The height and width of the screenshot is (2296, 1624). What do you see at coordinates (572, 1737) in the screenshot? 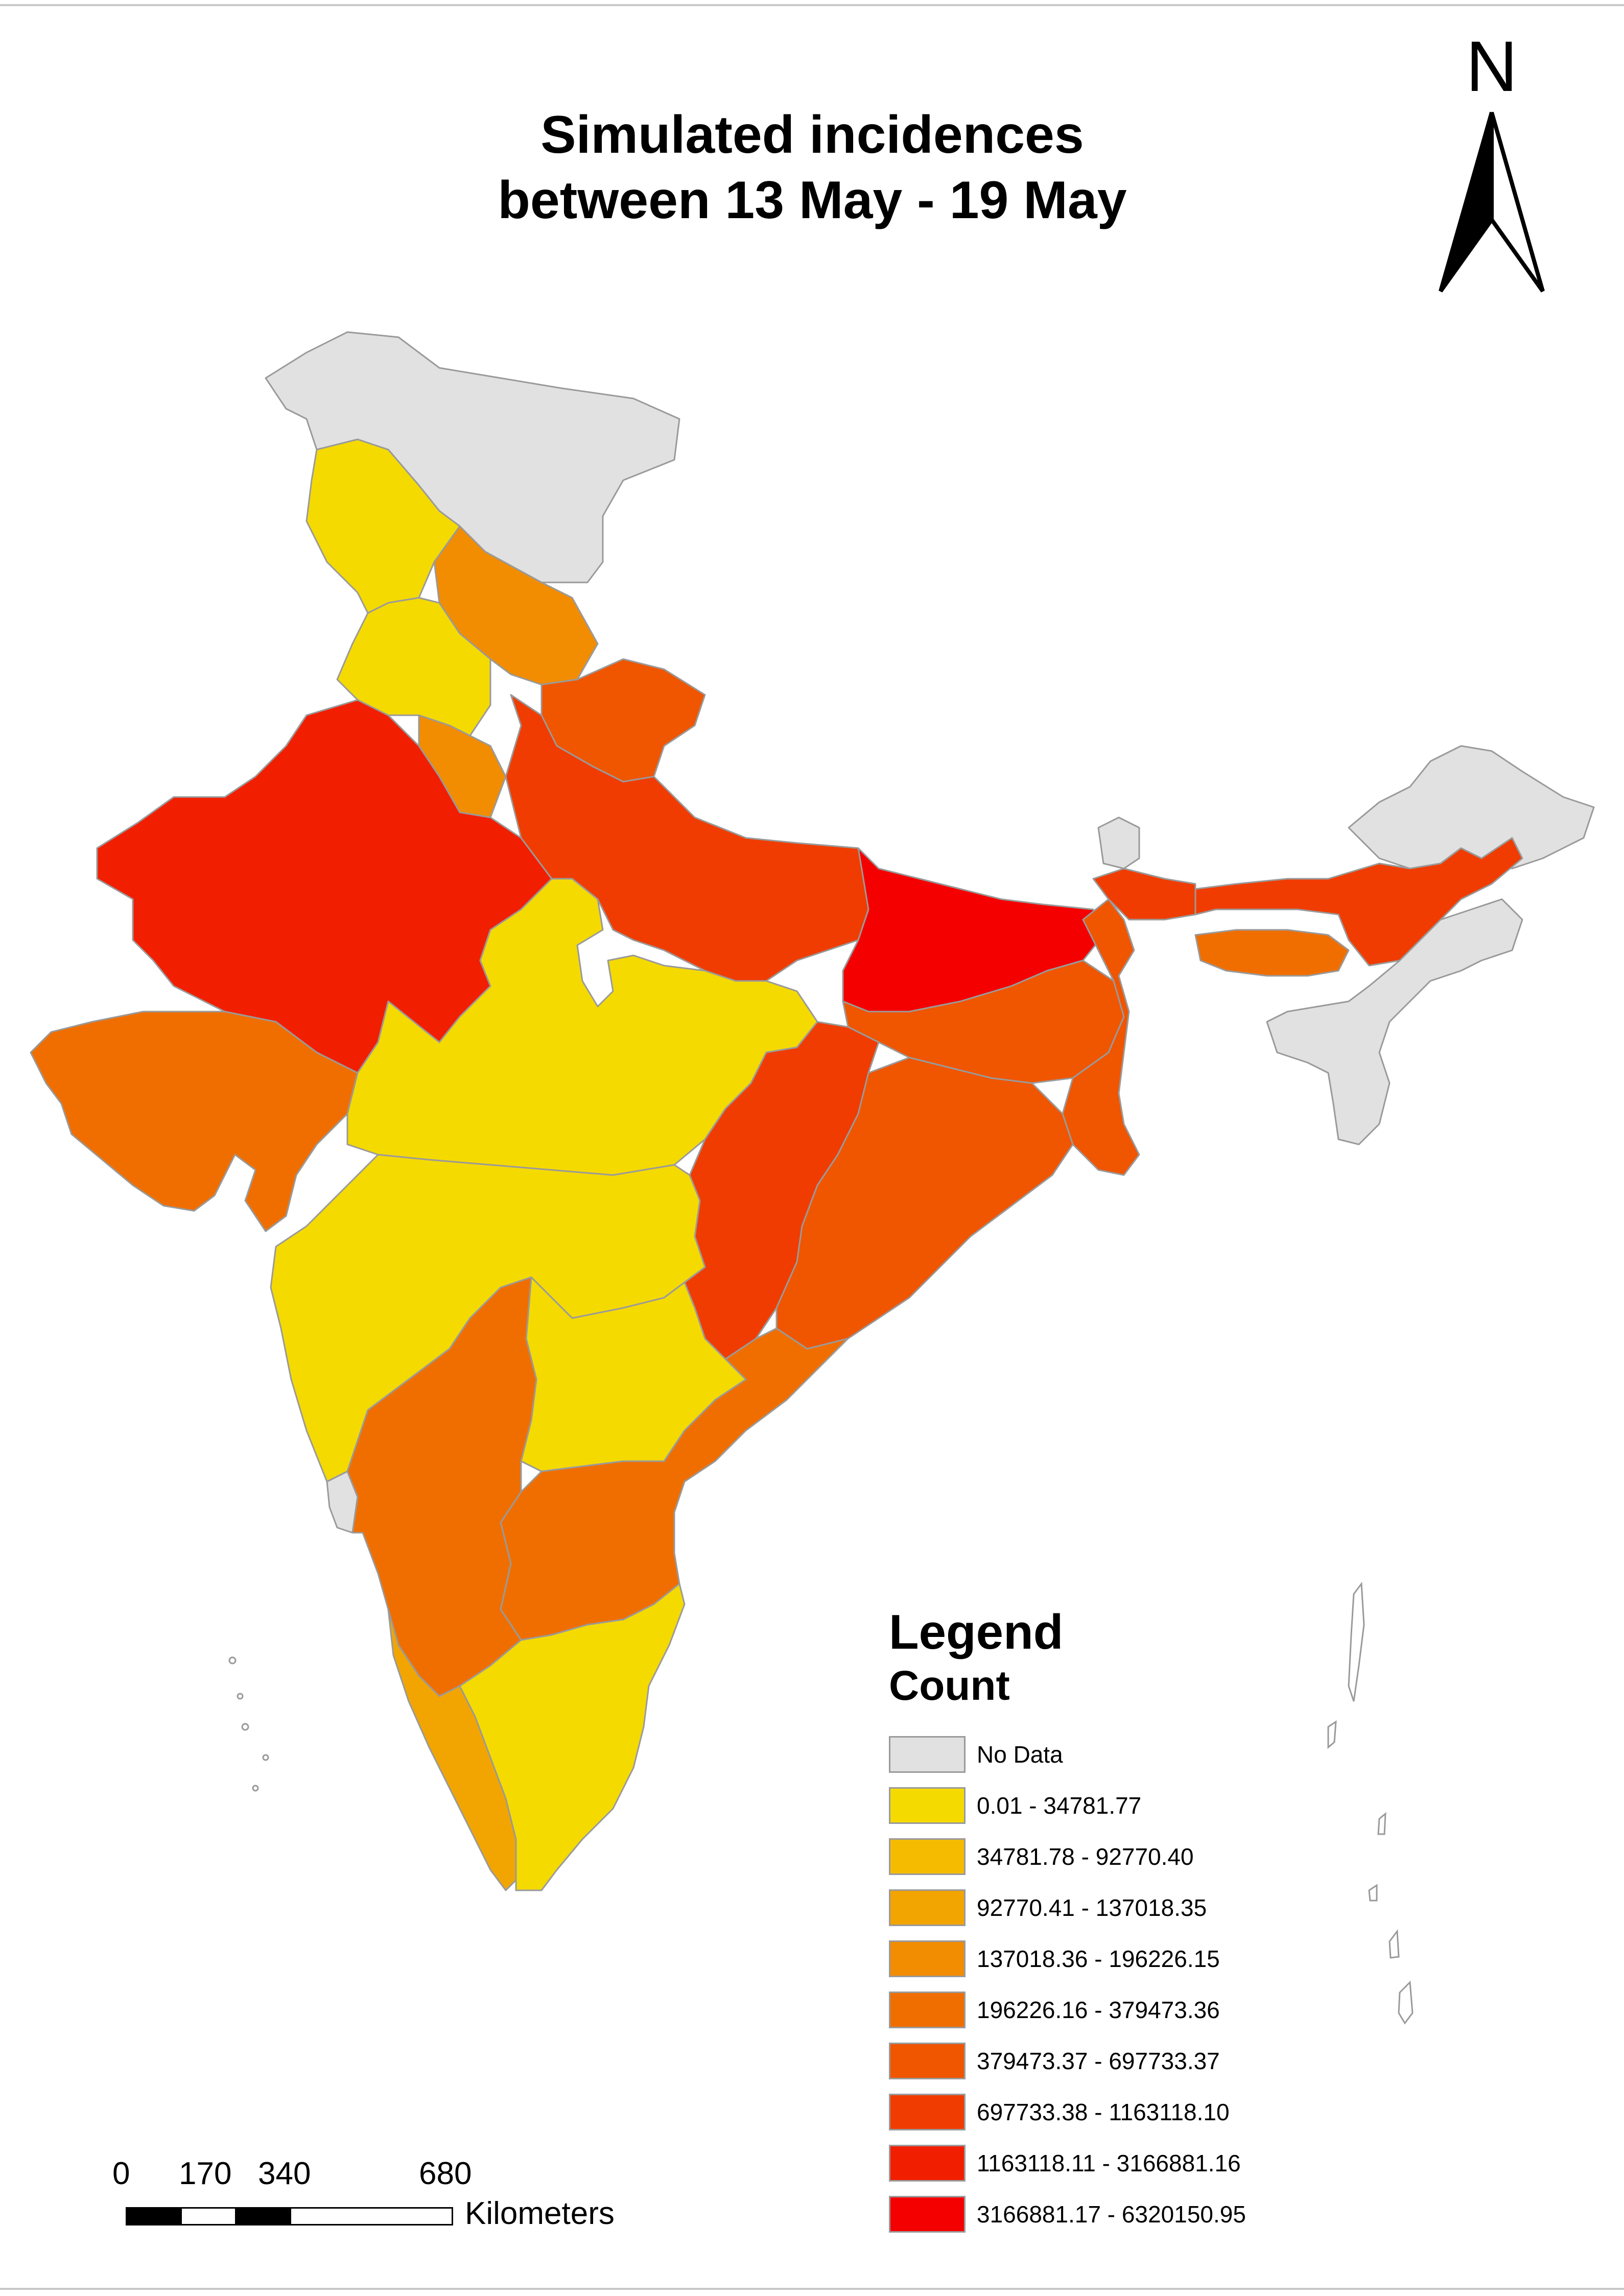
I see `region-tamil-nadu` at bounding box center [572, 1737].